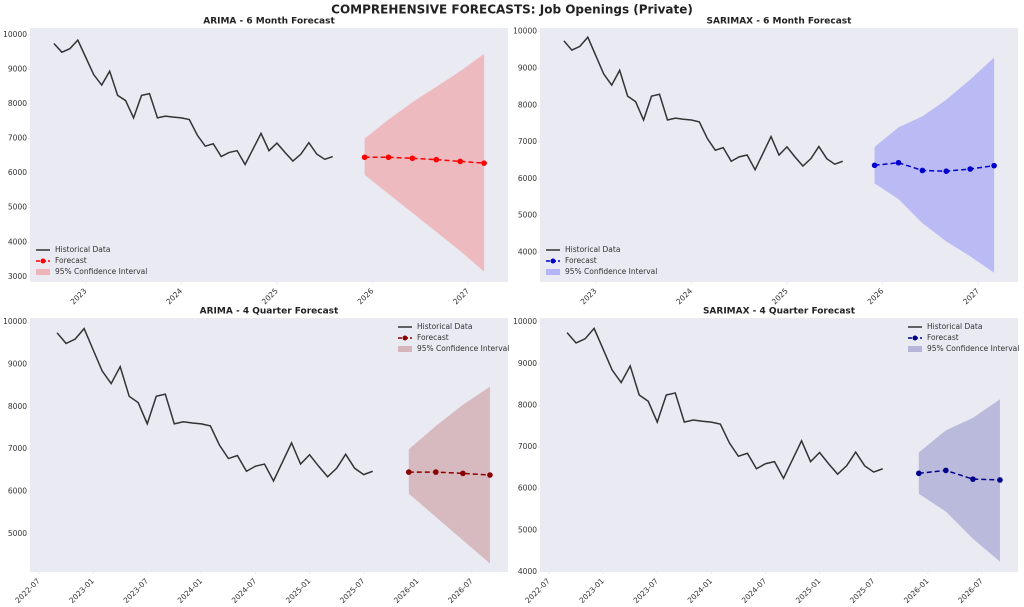  Describe the element at coordinates (779, 312) in the screenshot. I see `chart-title: SARIMAX - 4 Quarter Forecast` at that location.